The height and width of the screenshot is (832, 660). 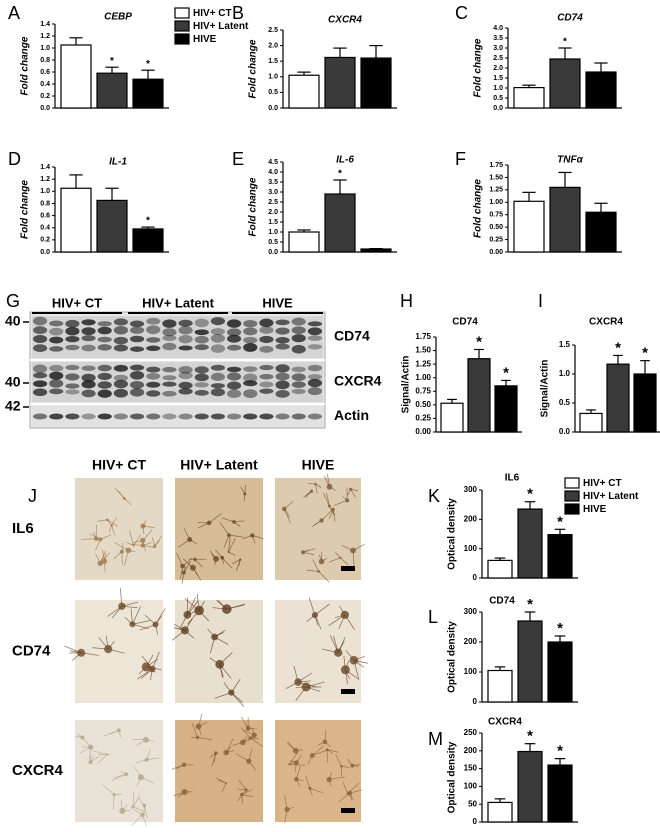 What do you see at coordinates (238, 159) in the screenshot?
I see `panel-letter: E` at bounding box center [238, 159].